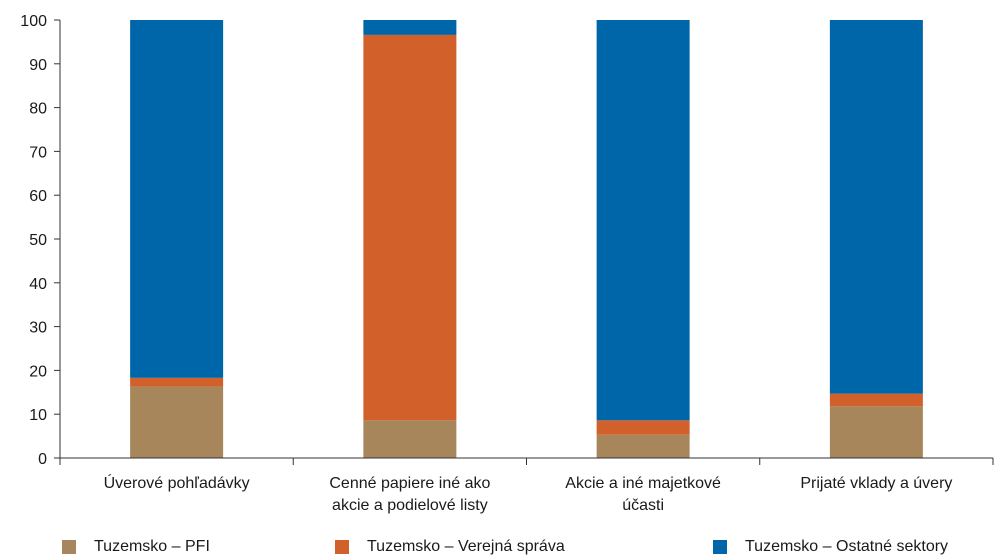  What do you see at coordinates (38, 65) in the screenshot?
I see `y-tick-label: 90` at bounding box center [38, 65].